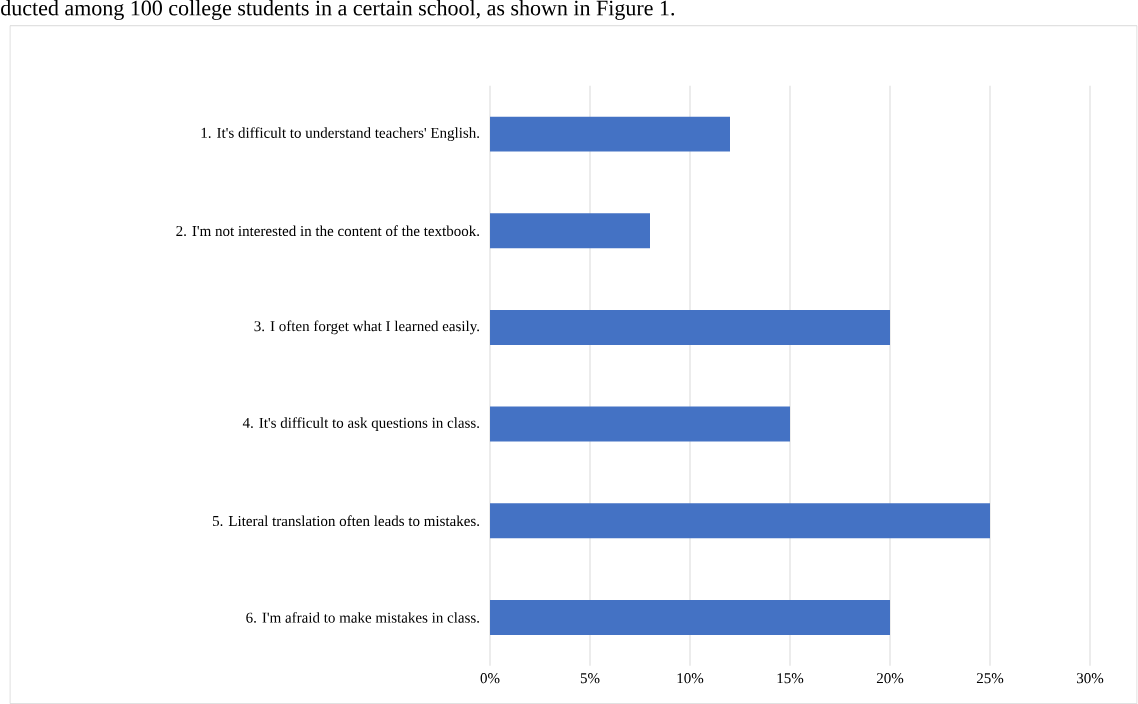 This screenshot has height=704, width=1138. I want to click on y-tick-label: 3. I often forget what I learned easily., so click(367, 327).